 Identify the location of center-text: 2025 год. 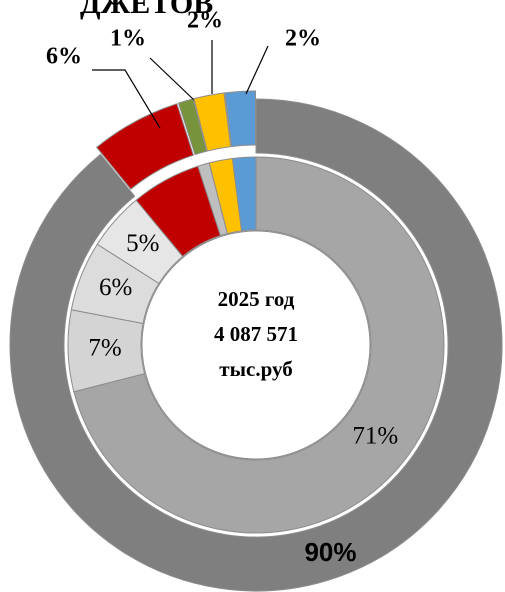
(256, 299).